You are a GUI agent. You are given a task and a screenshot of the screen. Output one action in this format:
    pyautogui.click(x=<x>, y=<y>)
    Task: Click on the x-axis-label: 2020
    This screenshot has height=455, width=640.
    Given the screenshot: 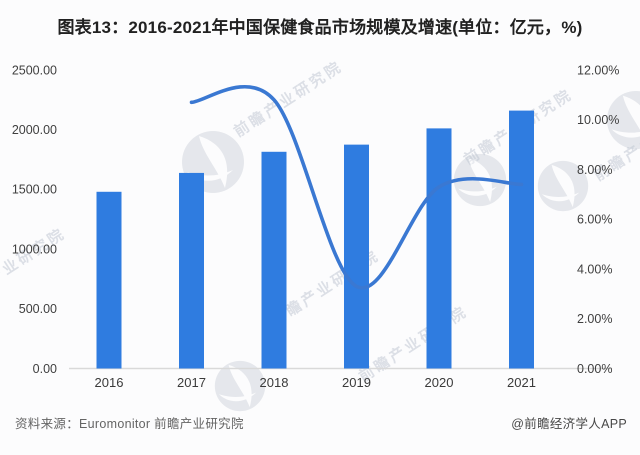 What is the action you would take?
    pyautogui.click(x=439, y=382)
    